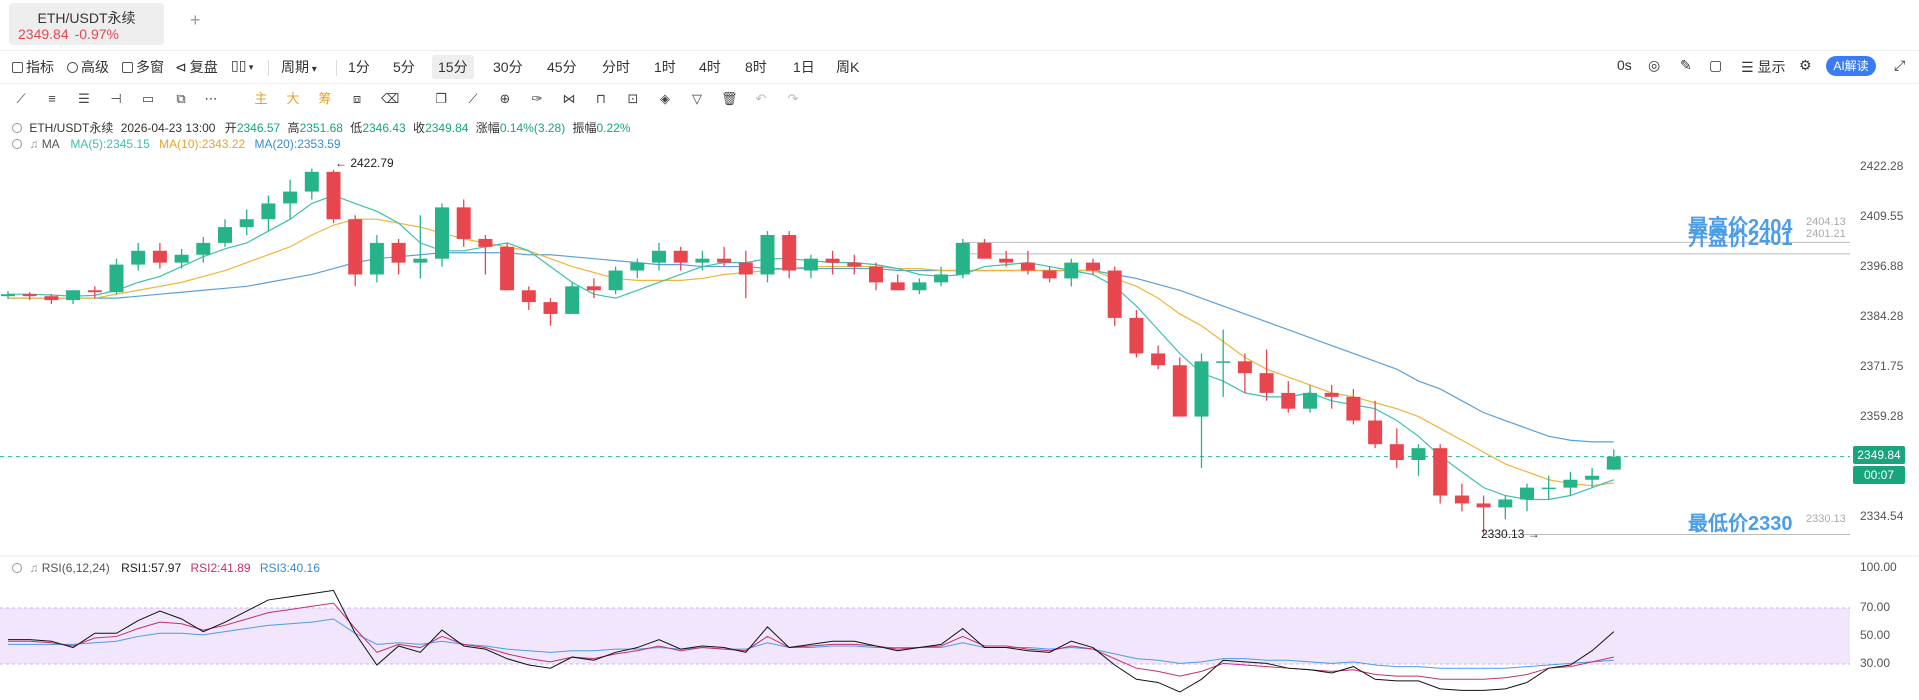 This screenshot has width=1919, height=700. What do you see at coordinates (143, 67) in the screenshot?
I see `multi-window-button: 多窗` at bounding box center [143, 67].